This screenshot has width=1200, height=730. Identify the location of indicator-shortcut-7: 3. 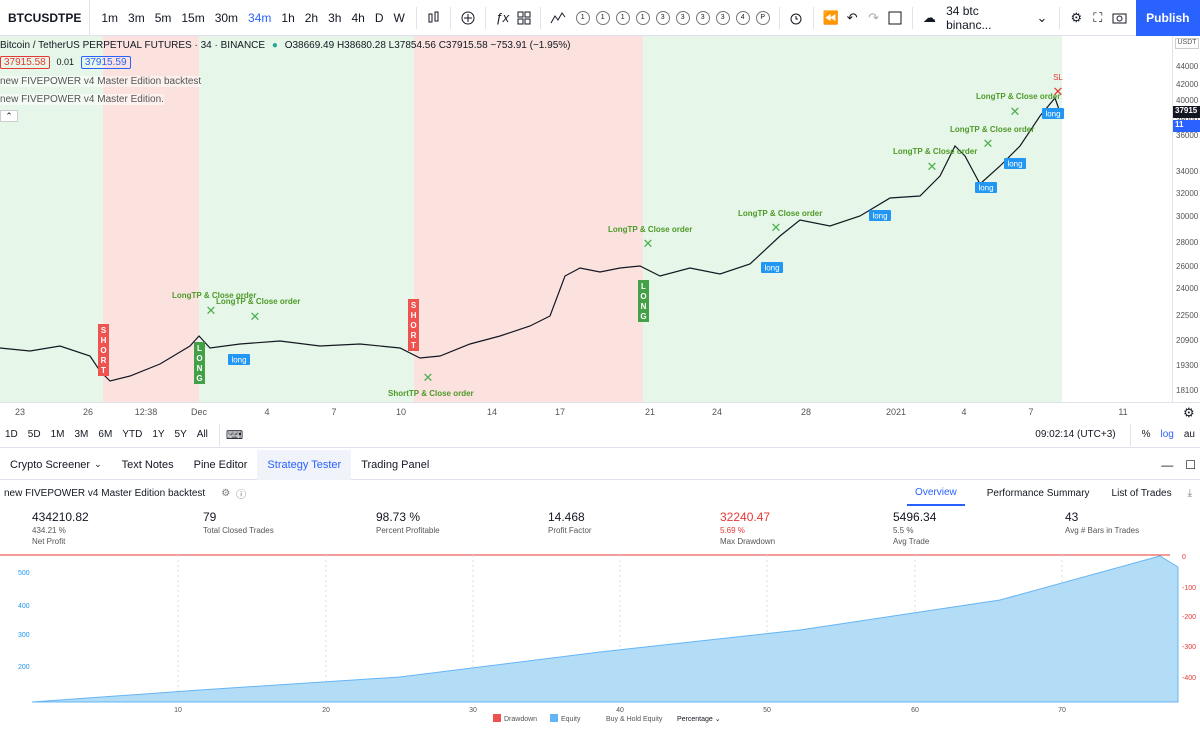
(722, 17).